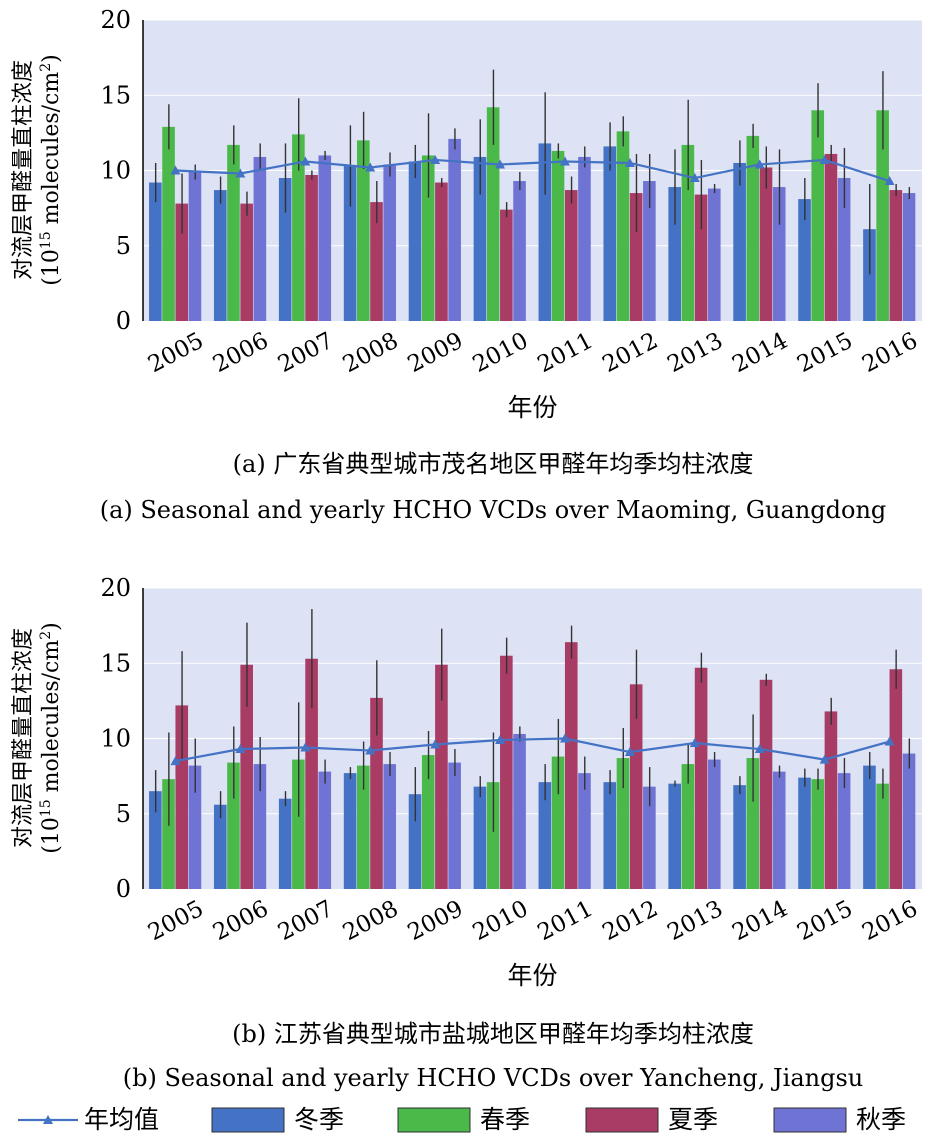 The height and width of the screenshot is (1148, 945). I want to click on bar-winter-2012, so click(610, 835).